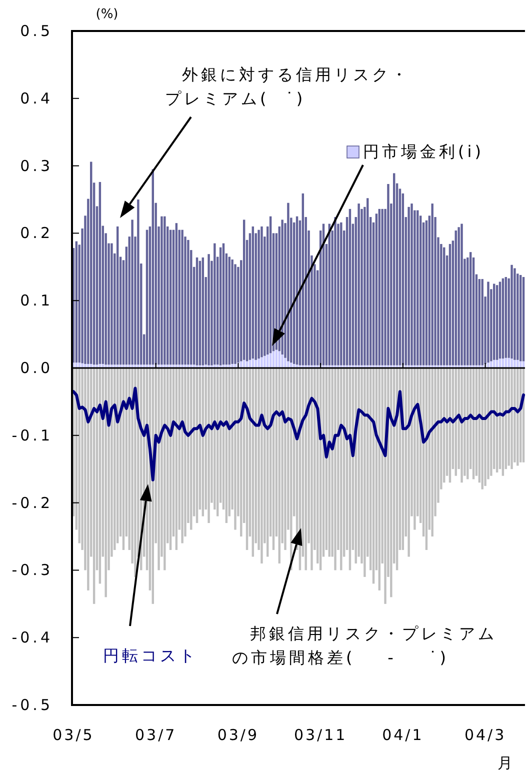 This screenshot has width=526, height=775. I want to click on x-tick-label: 03/11, so click(321, 735).